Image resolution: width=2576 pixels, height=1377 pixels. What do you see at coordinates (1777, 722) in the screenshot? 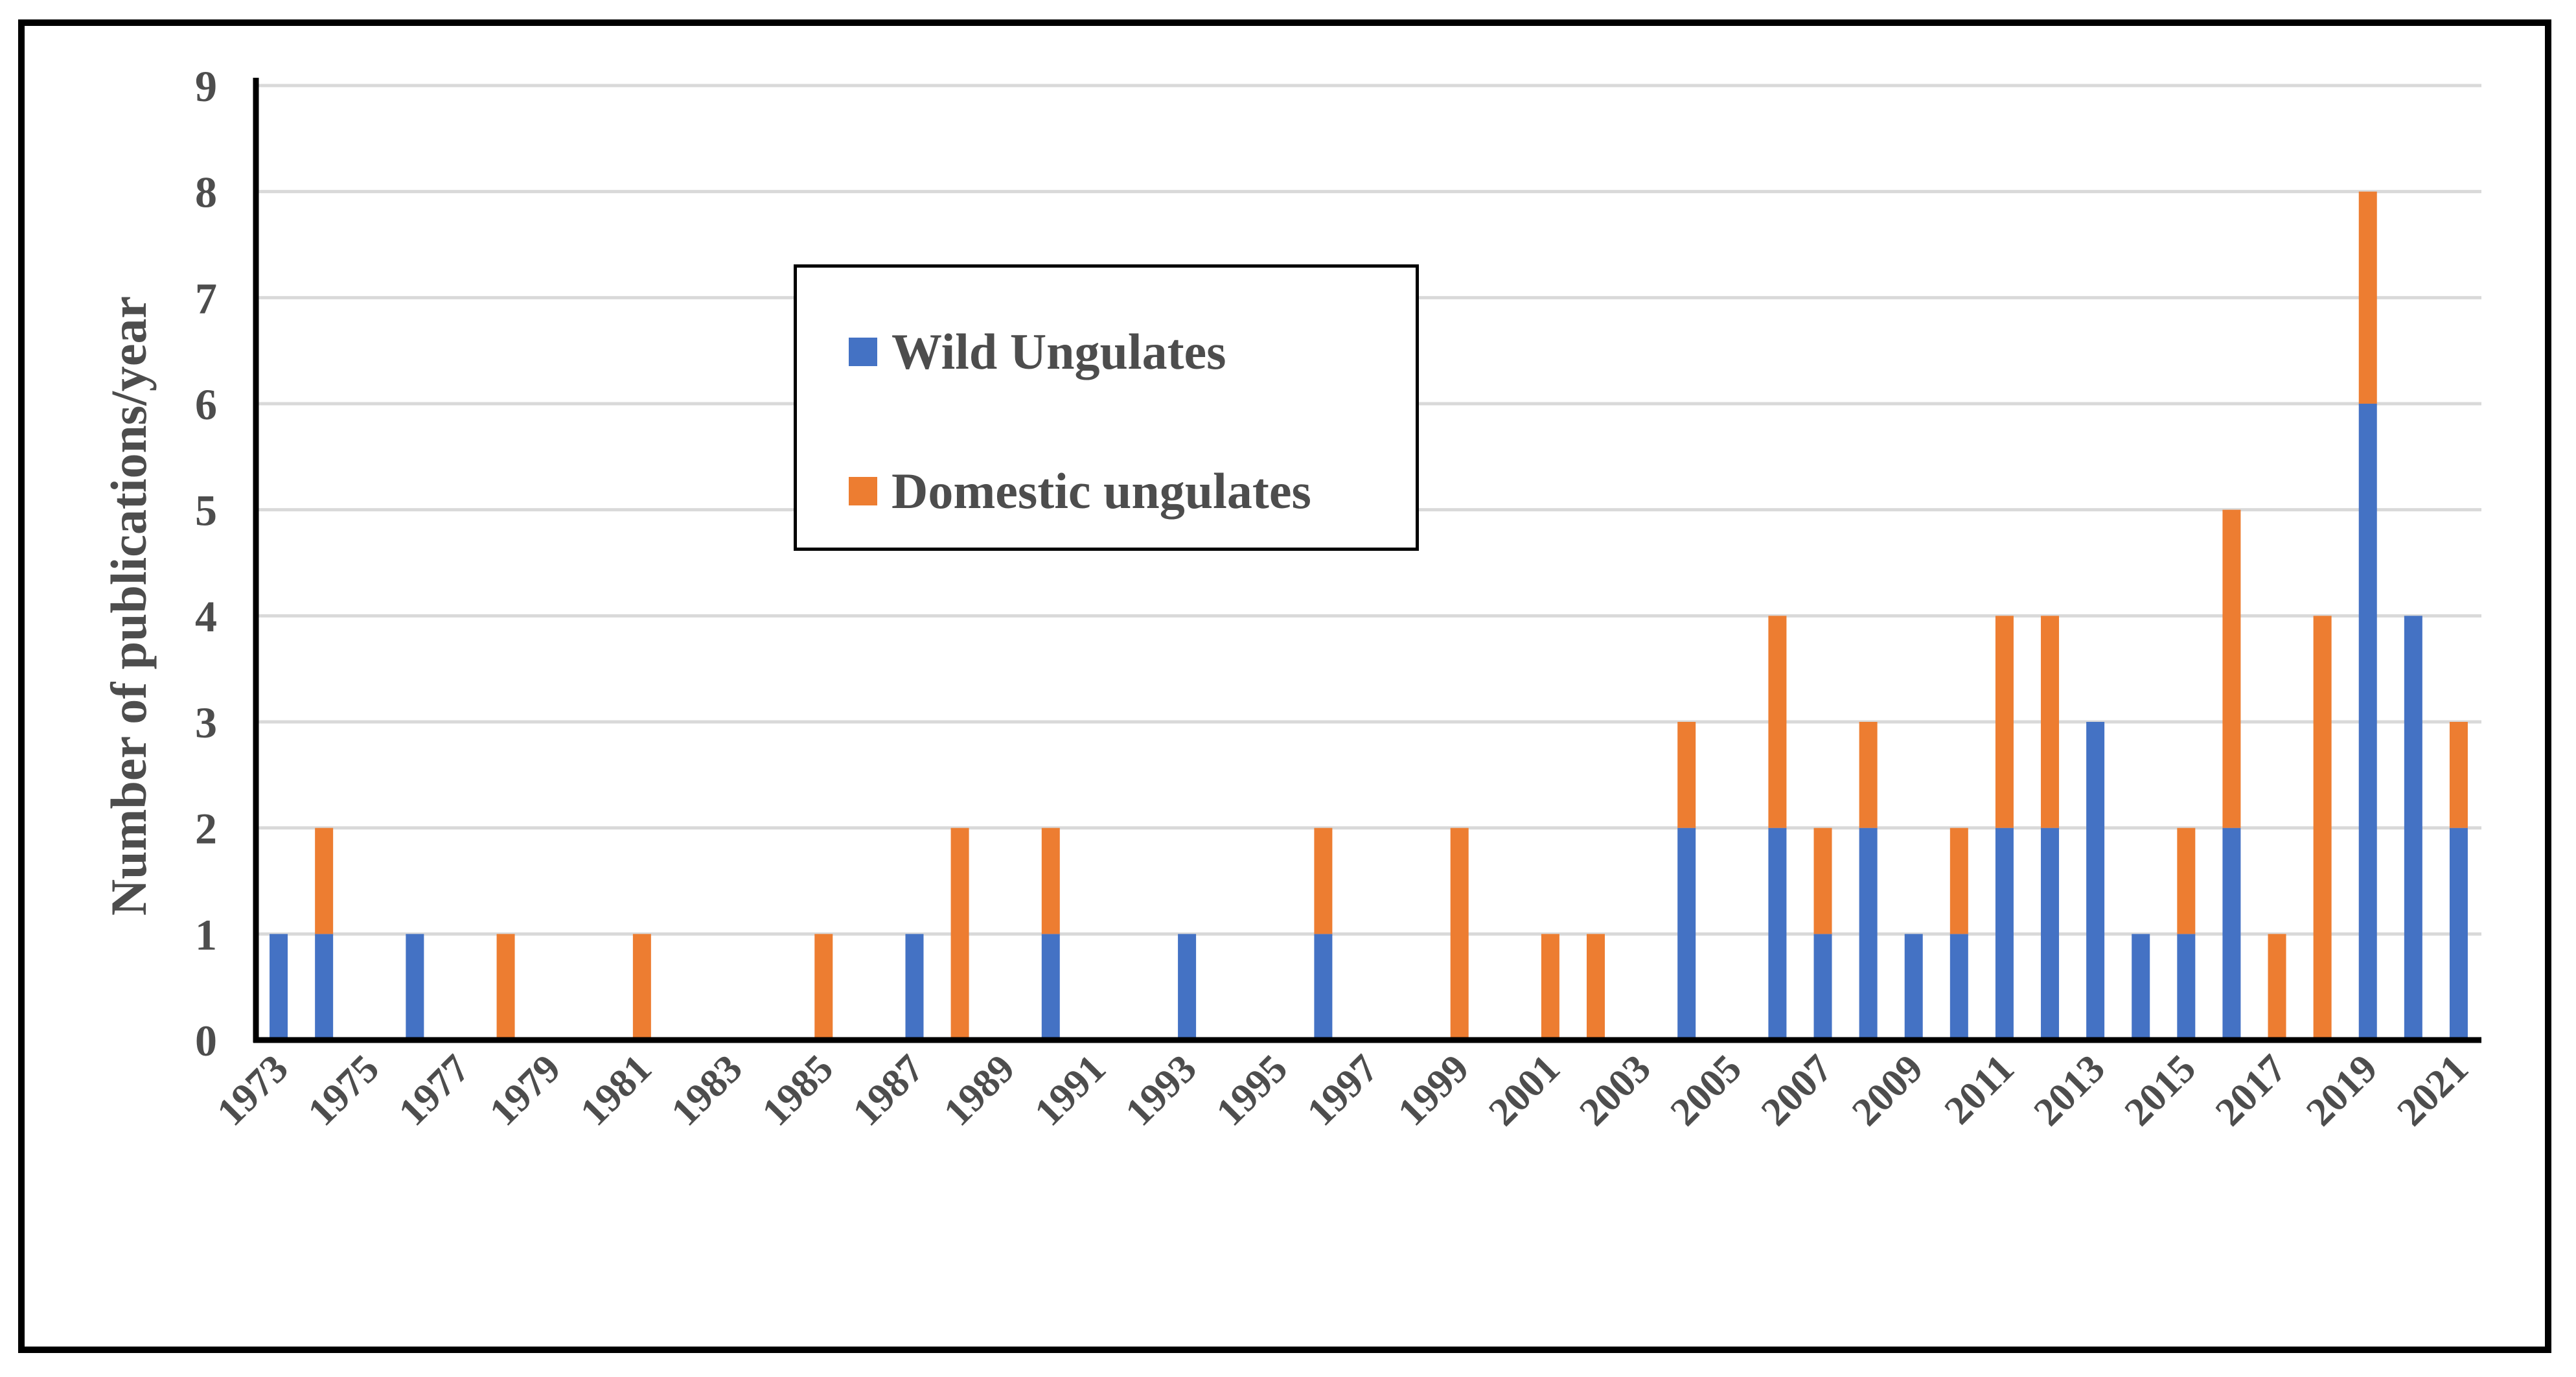
I see `bar-domestic-2006` at bounding box center [1777, 722].